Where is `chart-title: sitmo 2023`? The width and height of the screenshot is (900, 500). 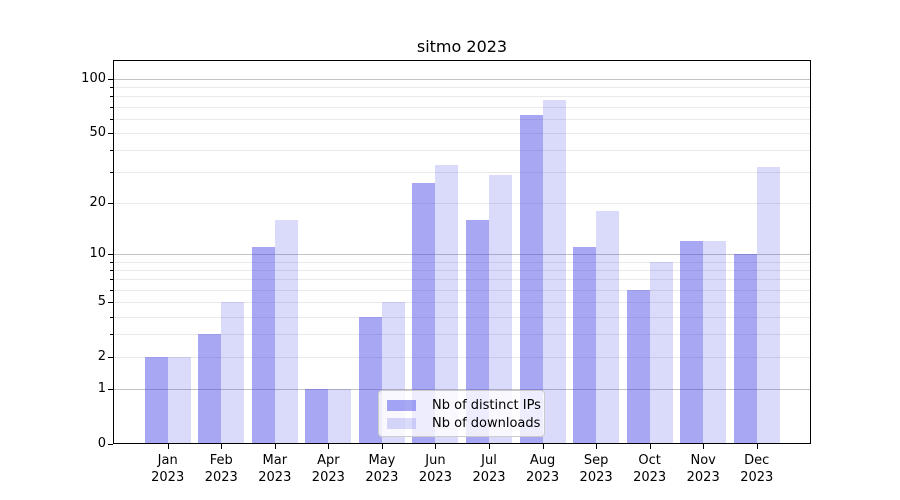 chart-title: sitmo 2023 is located at coordinates (462, 46).